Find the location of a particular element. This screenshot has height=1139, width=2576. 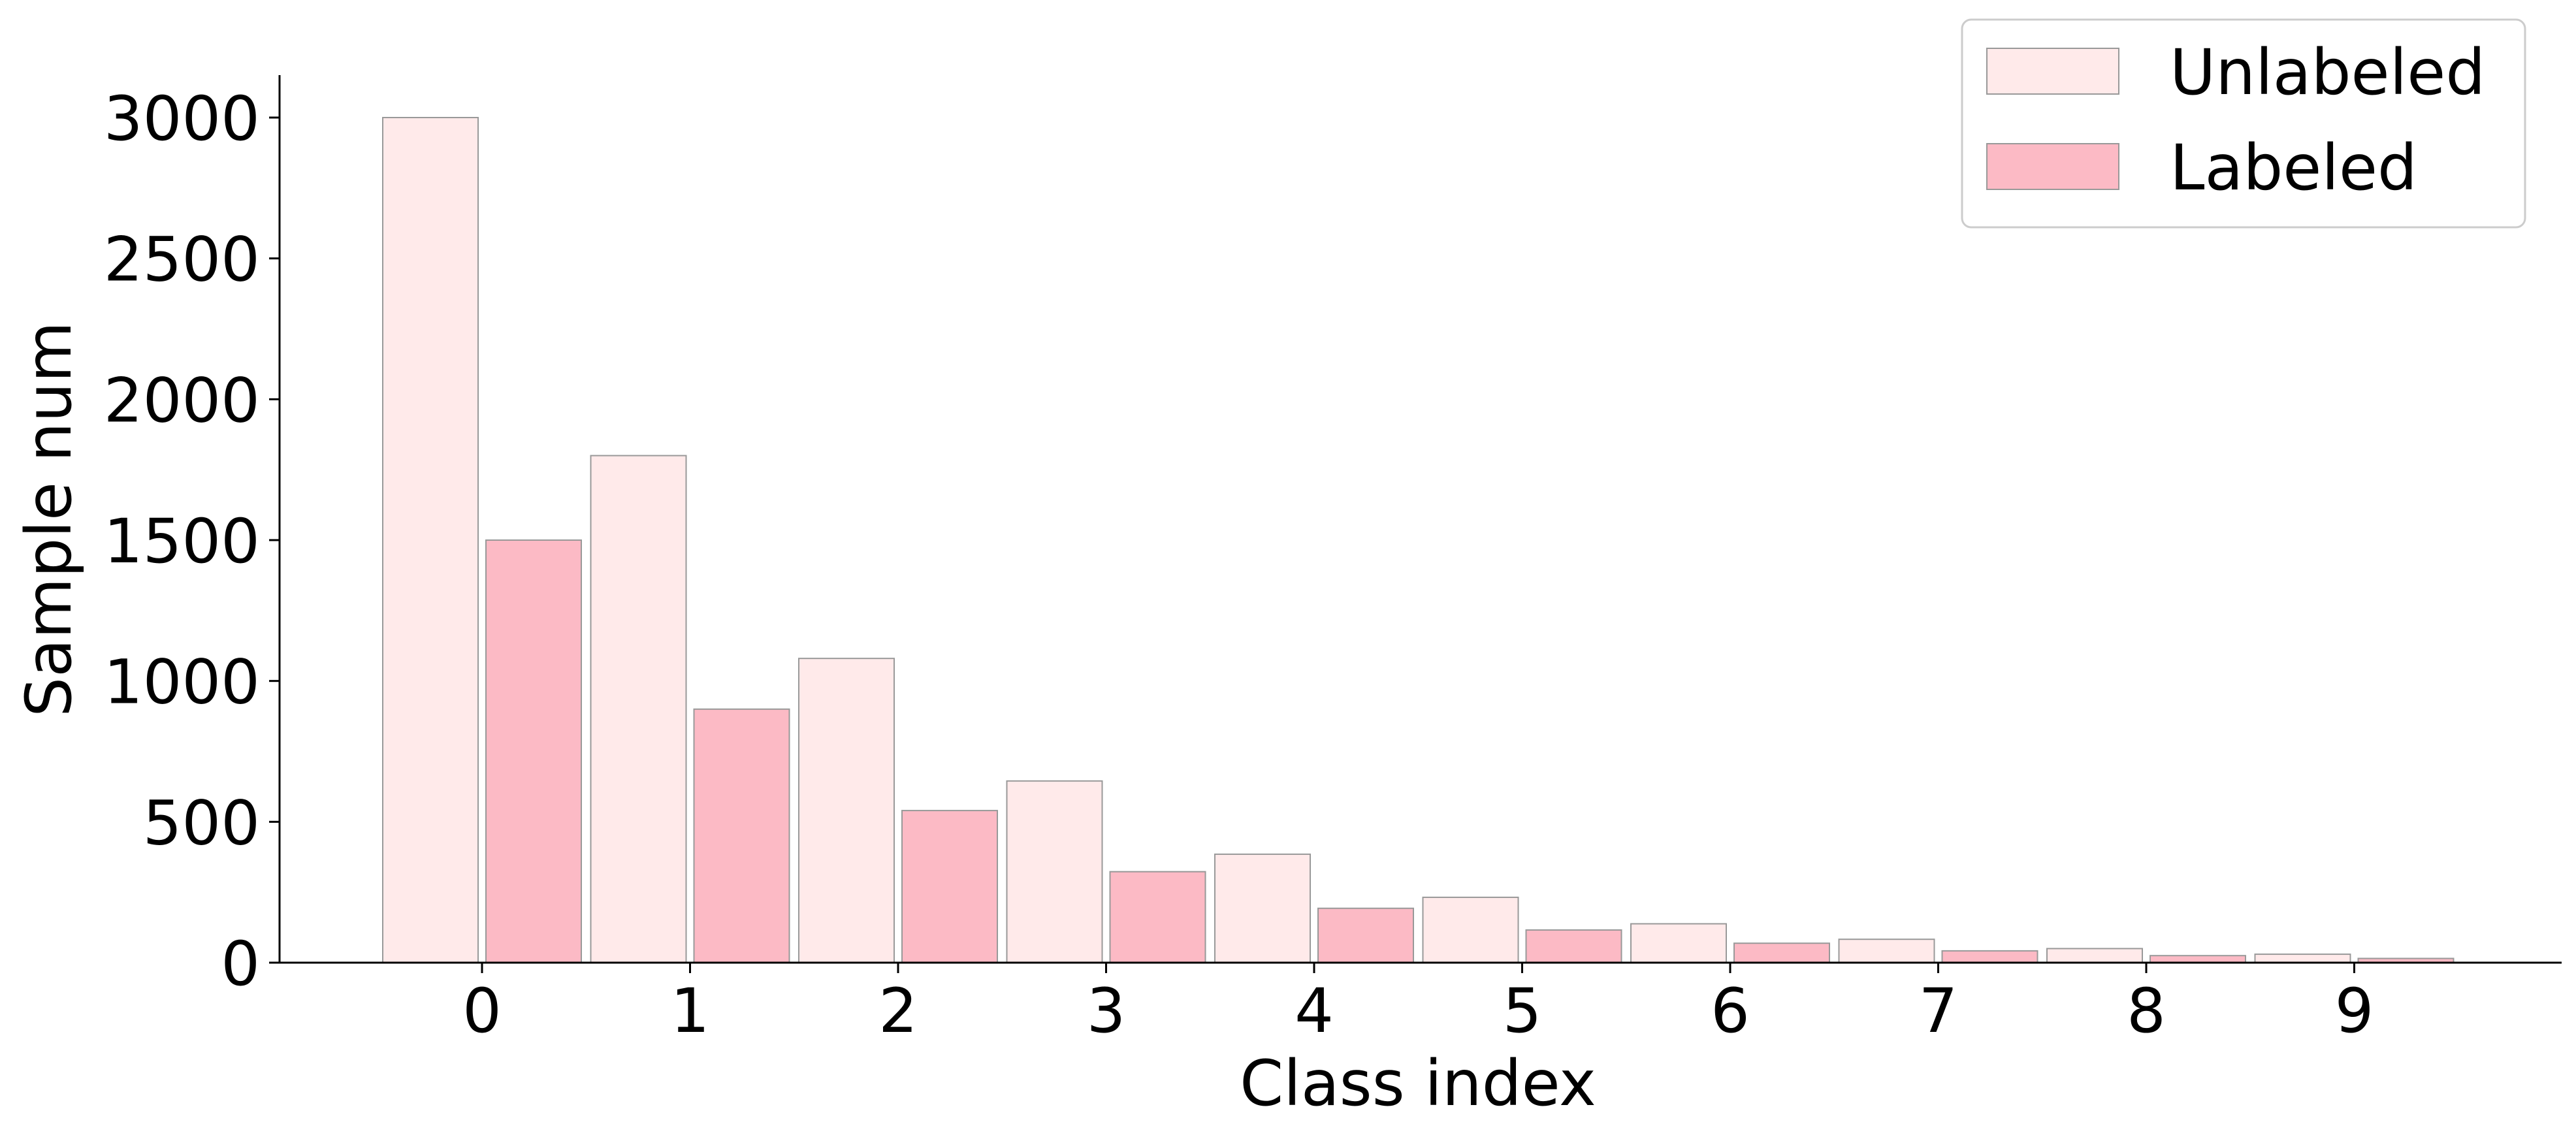

y-tick-label-1000: 1000 is located at coordinates (182, 682).